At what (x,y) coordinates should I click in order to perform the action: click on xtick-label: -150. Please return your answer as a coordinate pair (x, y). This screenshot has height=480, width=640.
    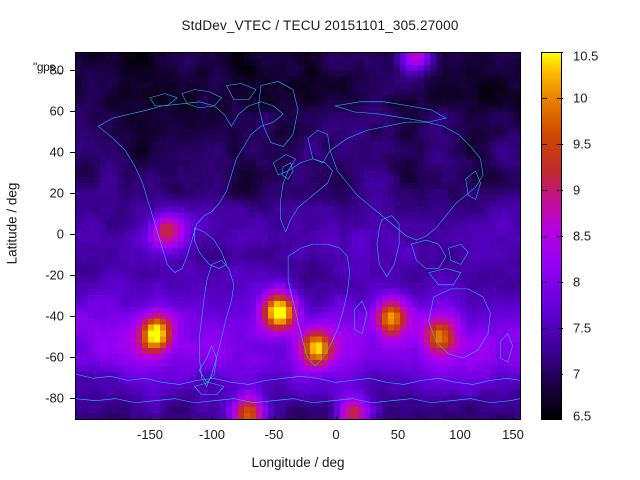
    Looking at the image, I should click on (150, 434).